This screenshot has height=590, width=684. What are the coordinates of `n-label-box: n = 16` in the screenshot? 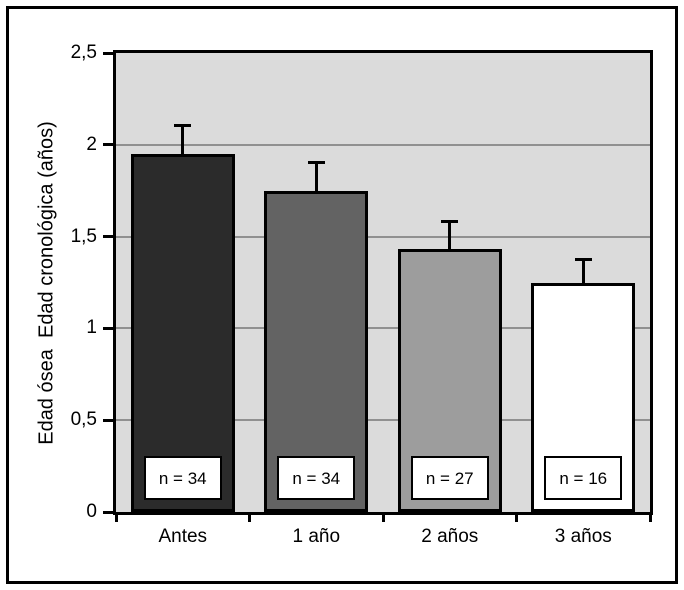 It's located at (583, 478).